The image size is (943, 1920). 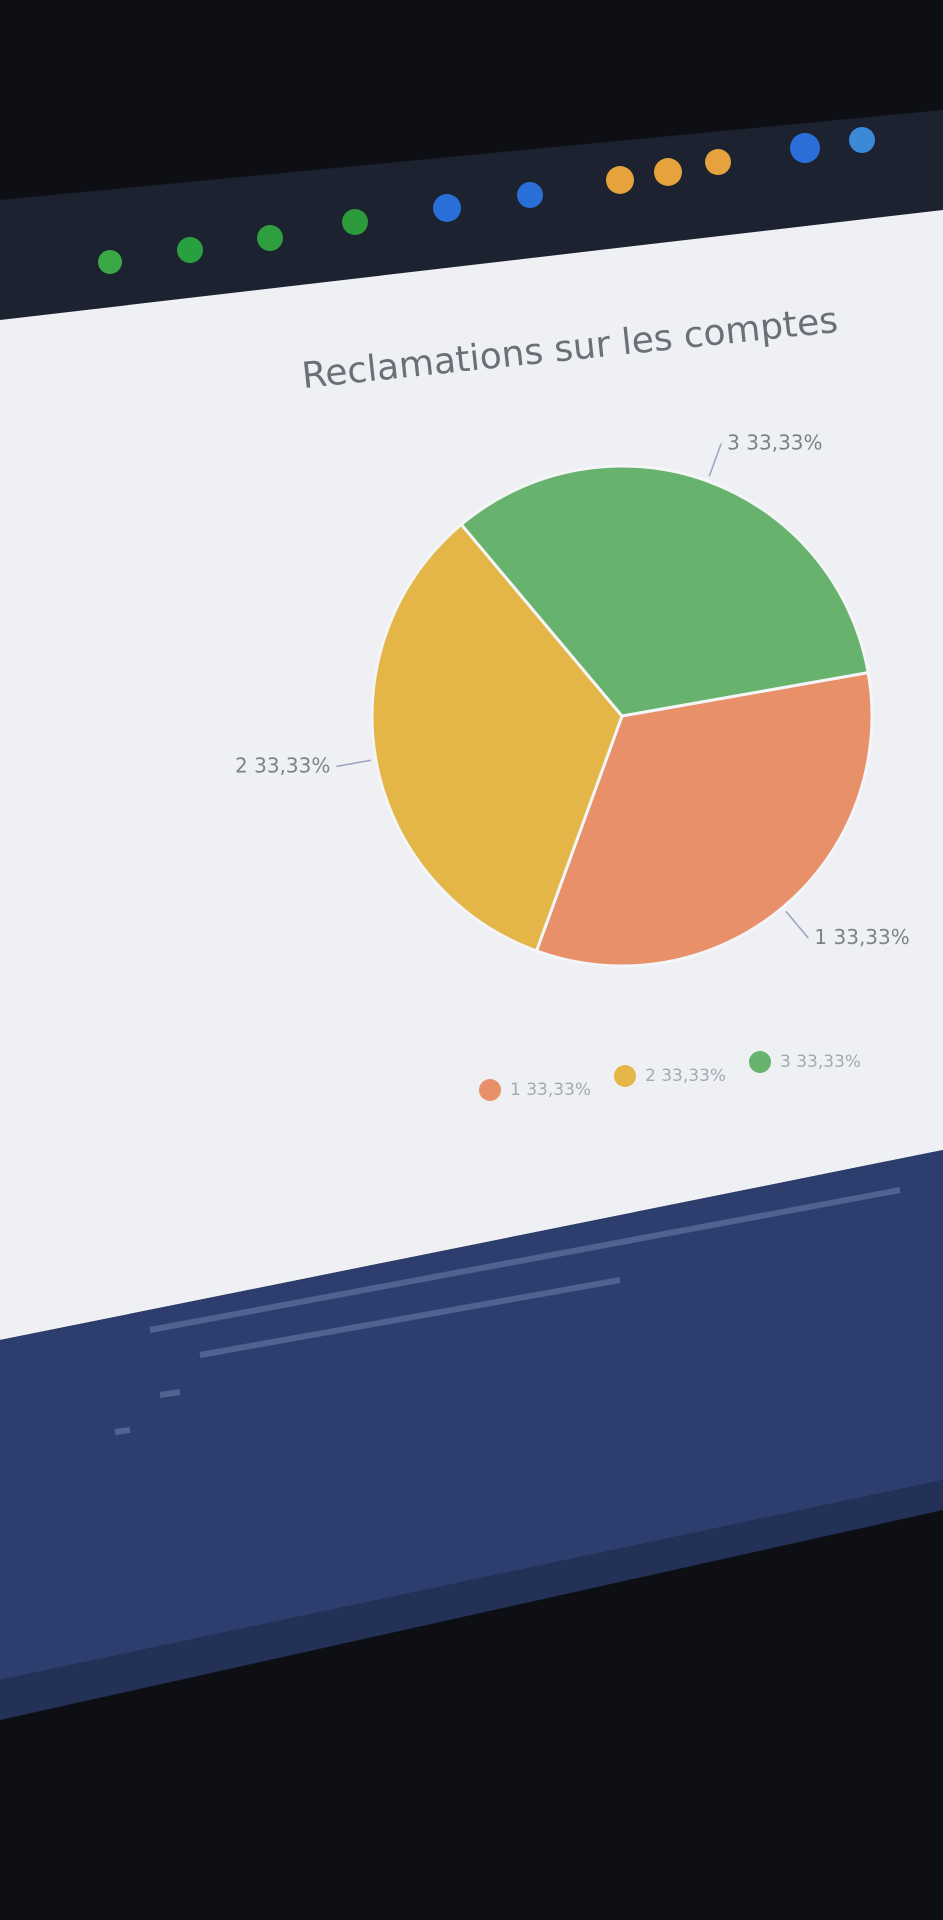 I want to click on legend-label: 1 33,33%, so click(x=550, y=1090).